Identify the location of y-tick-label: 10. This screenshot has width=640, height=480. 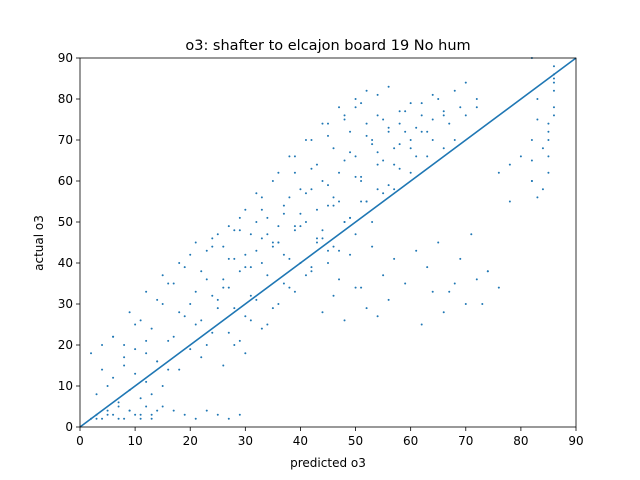
(65, 386).